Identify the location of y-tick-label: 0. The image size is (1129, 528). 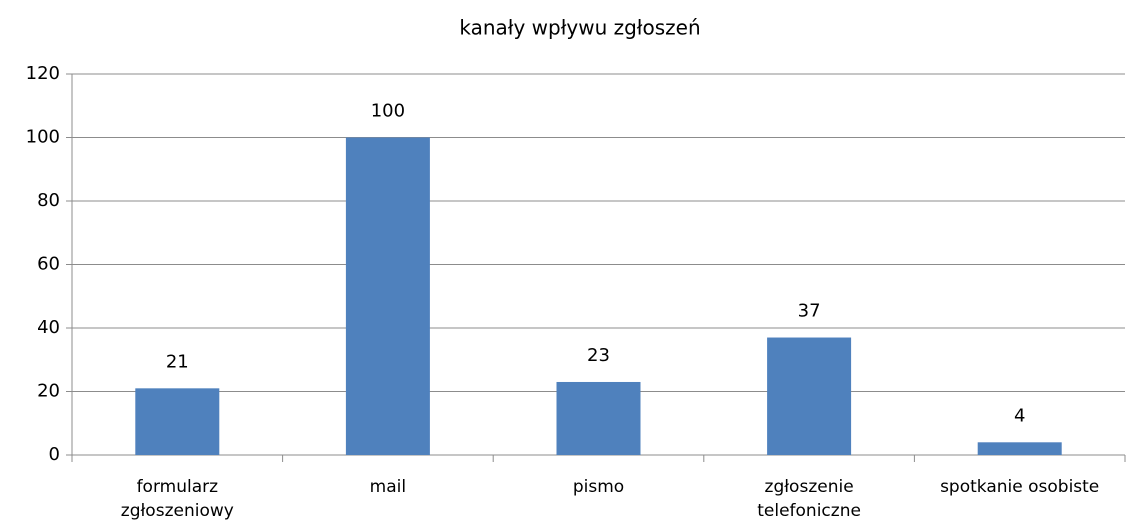
(54, 454).